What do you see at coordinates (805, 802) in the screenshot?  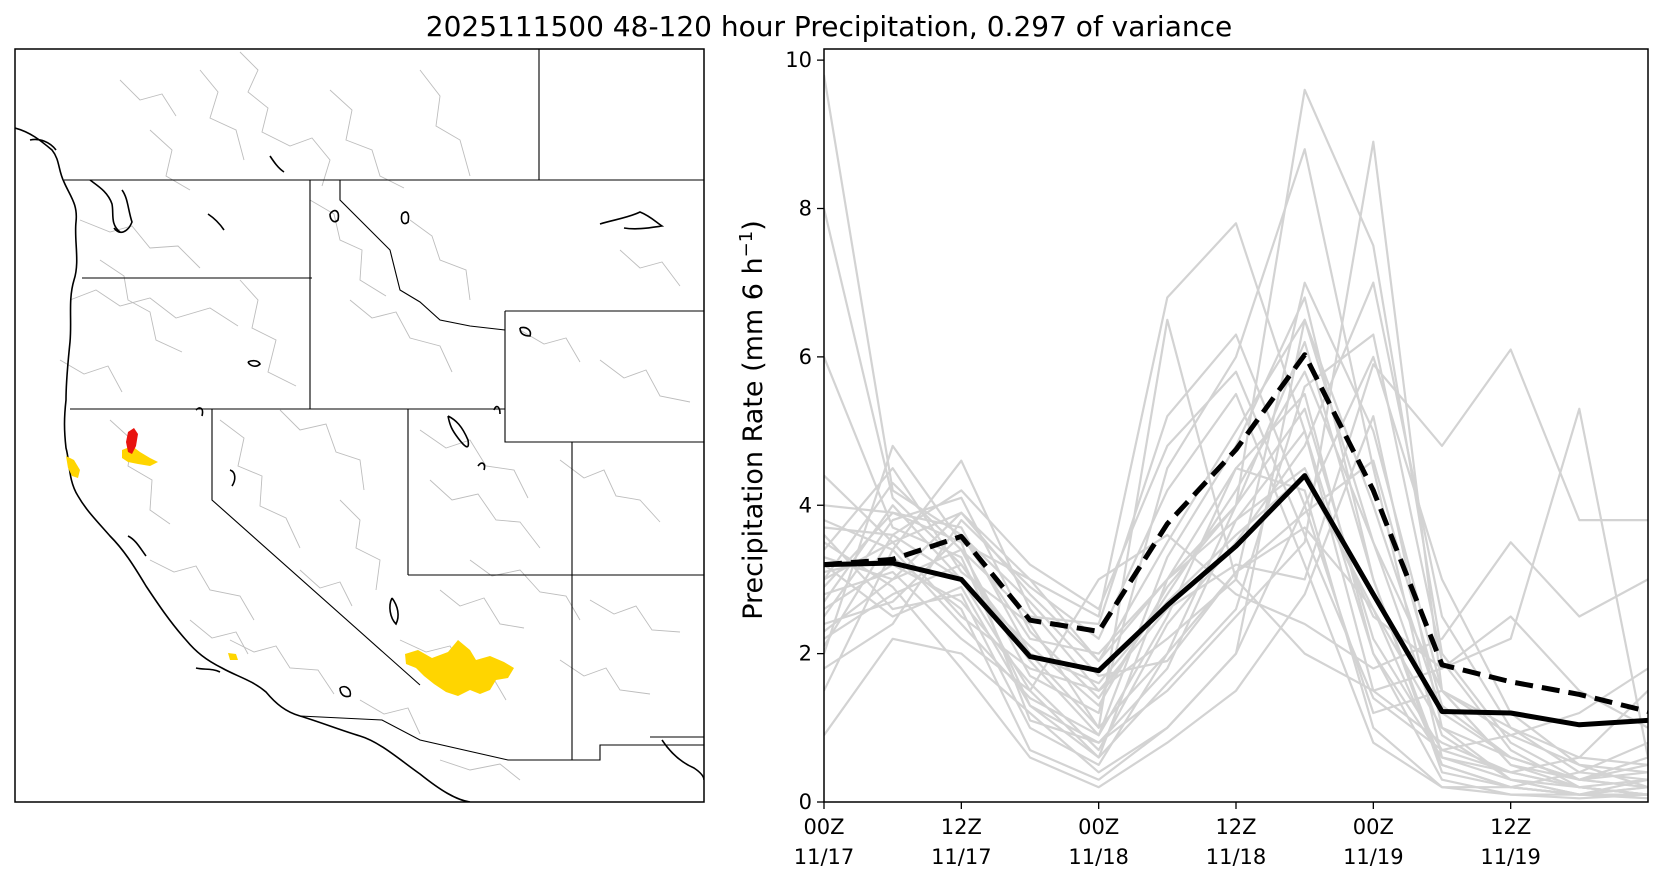 I see `y-tick-label: 0` at bounding box center [805, 802].